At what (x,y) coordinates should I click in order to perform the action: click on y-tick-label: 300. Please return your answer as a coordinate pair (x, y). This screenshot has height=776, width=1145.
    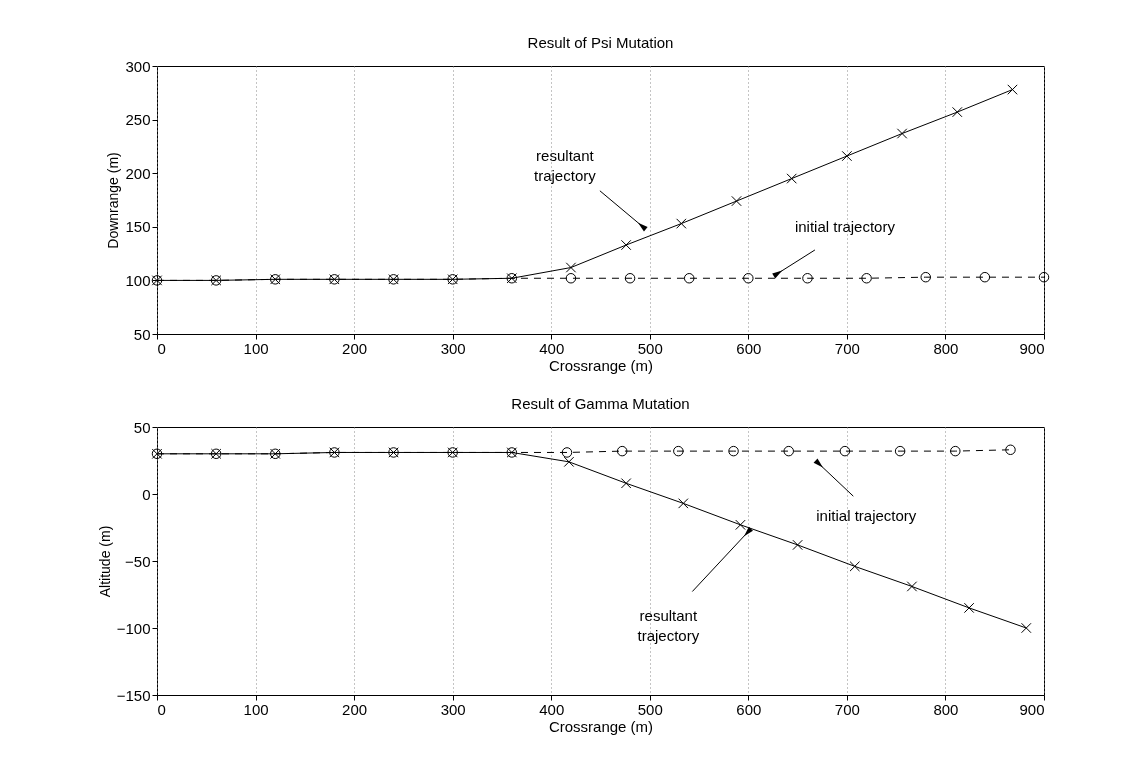
    Looking at the image, I should click on (138, 66).